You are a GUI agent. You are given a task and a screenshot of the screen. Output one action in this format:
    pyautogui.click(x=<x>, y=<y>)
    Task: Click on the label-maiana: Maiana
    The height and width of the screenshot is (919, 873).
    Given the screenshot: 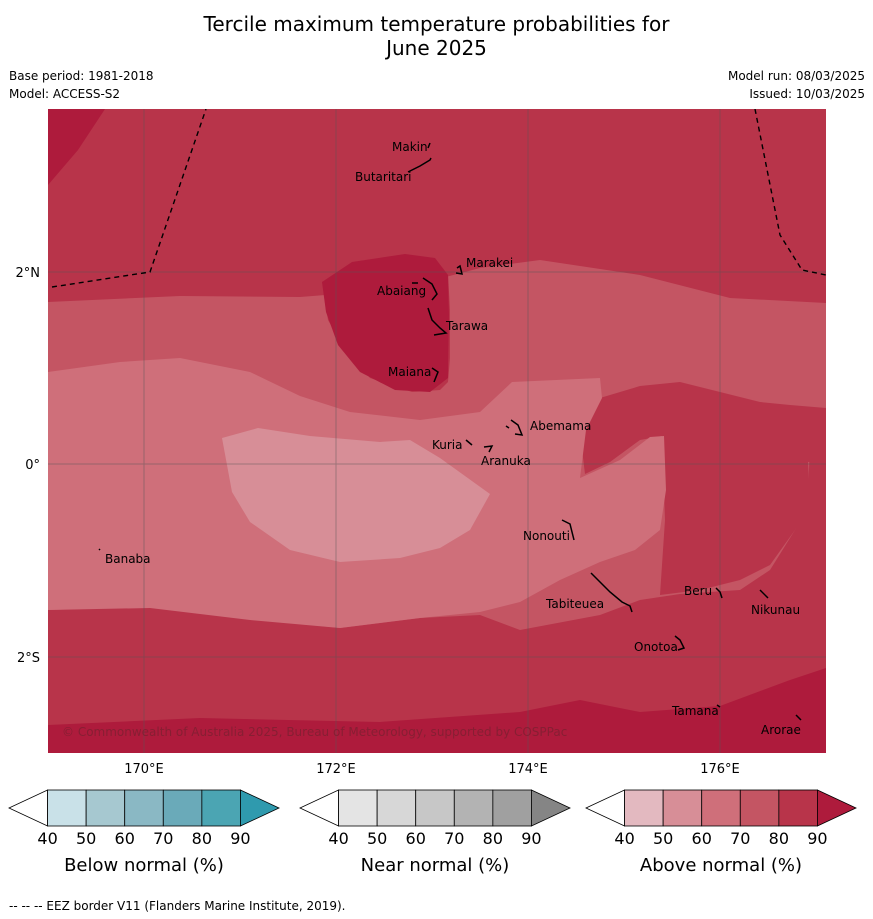 What is the action you would take?
    pyautogui.click(x=409, y=372)
    